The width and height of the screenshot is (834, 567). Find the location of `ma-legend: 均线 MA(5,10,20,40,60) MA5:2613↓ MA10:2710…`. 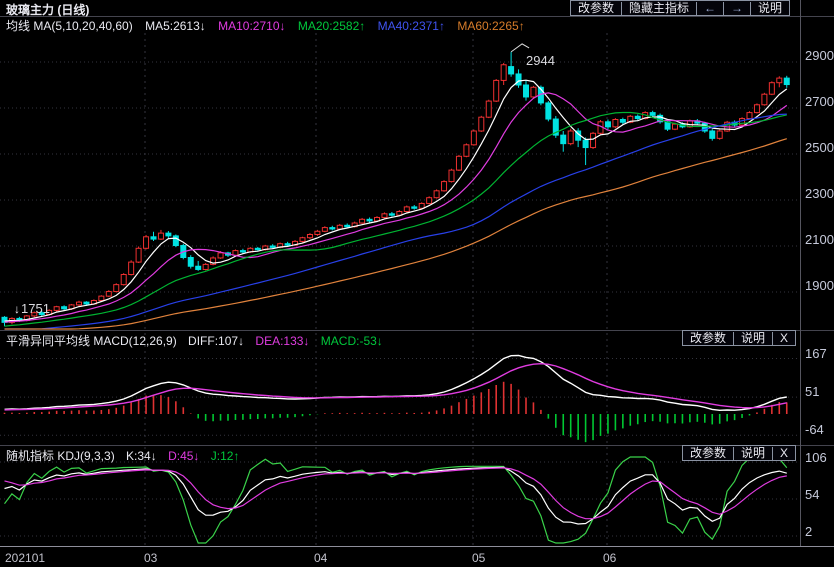

ma-legend: 均线 MA(5,10,20,40,60) MA5:2613↓ MA10:2710… is located at coordinates (270, 25).